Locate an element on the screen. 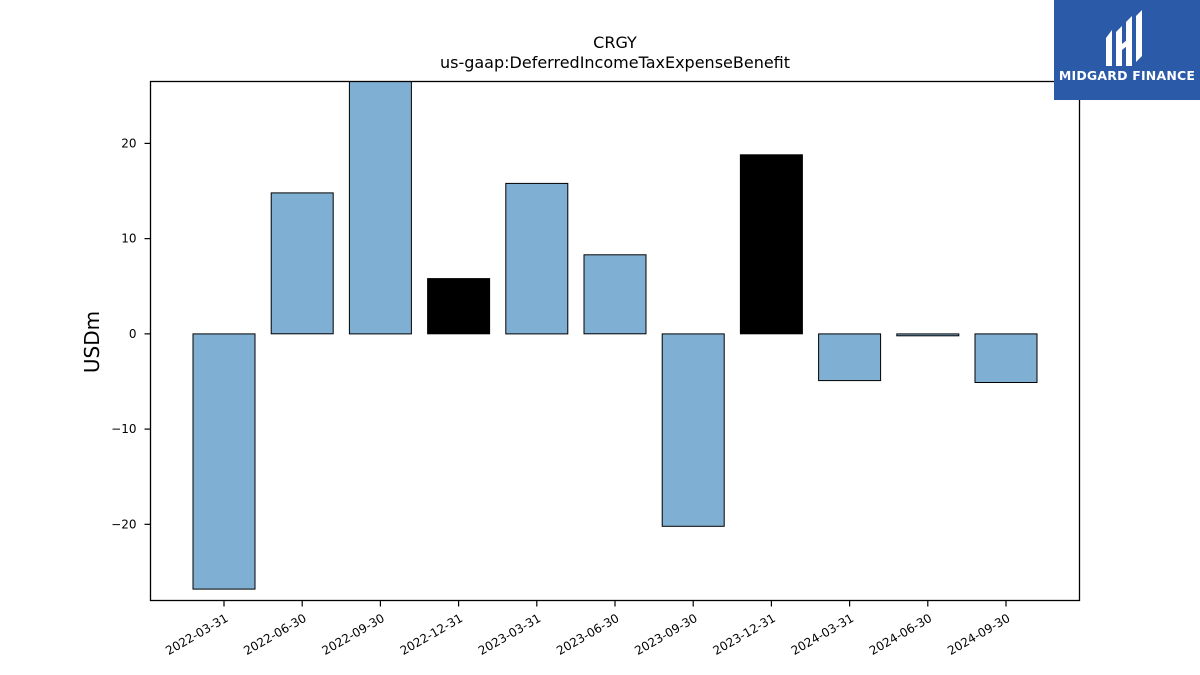  x-tick-label: 2024-09-30 is located at coordinates (978, 634).